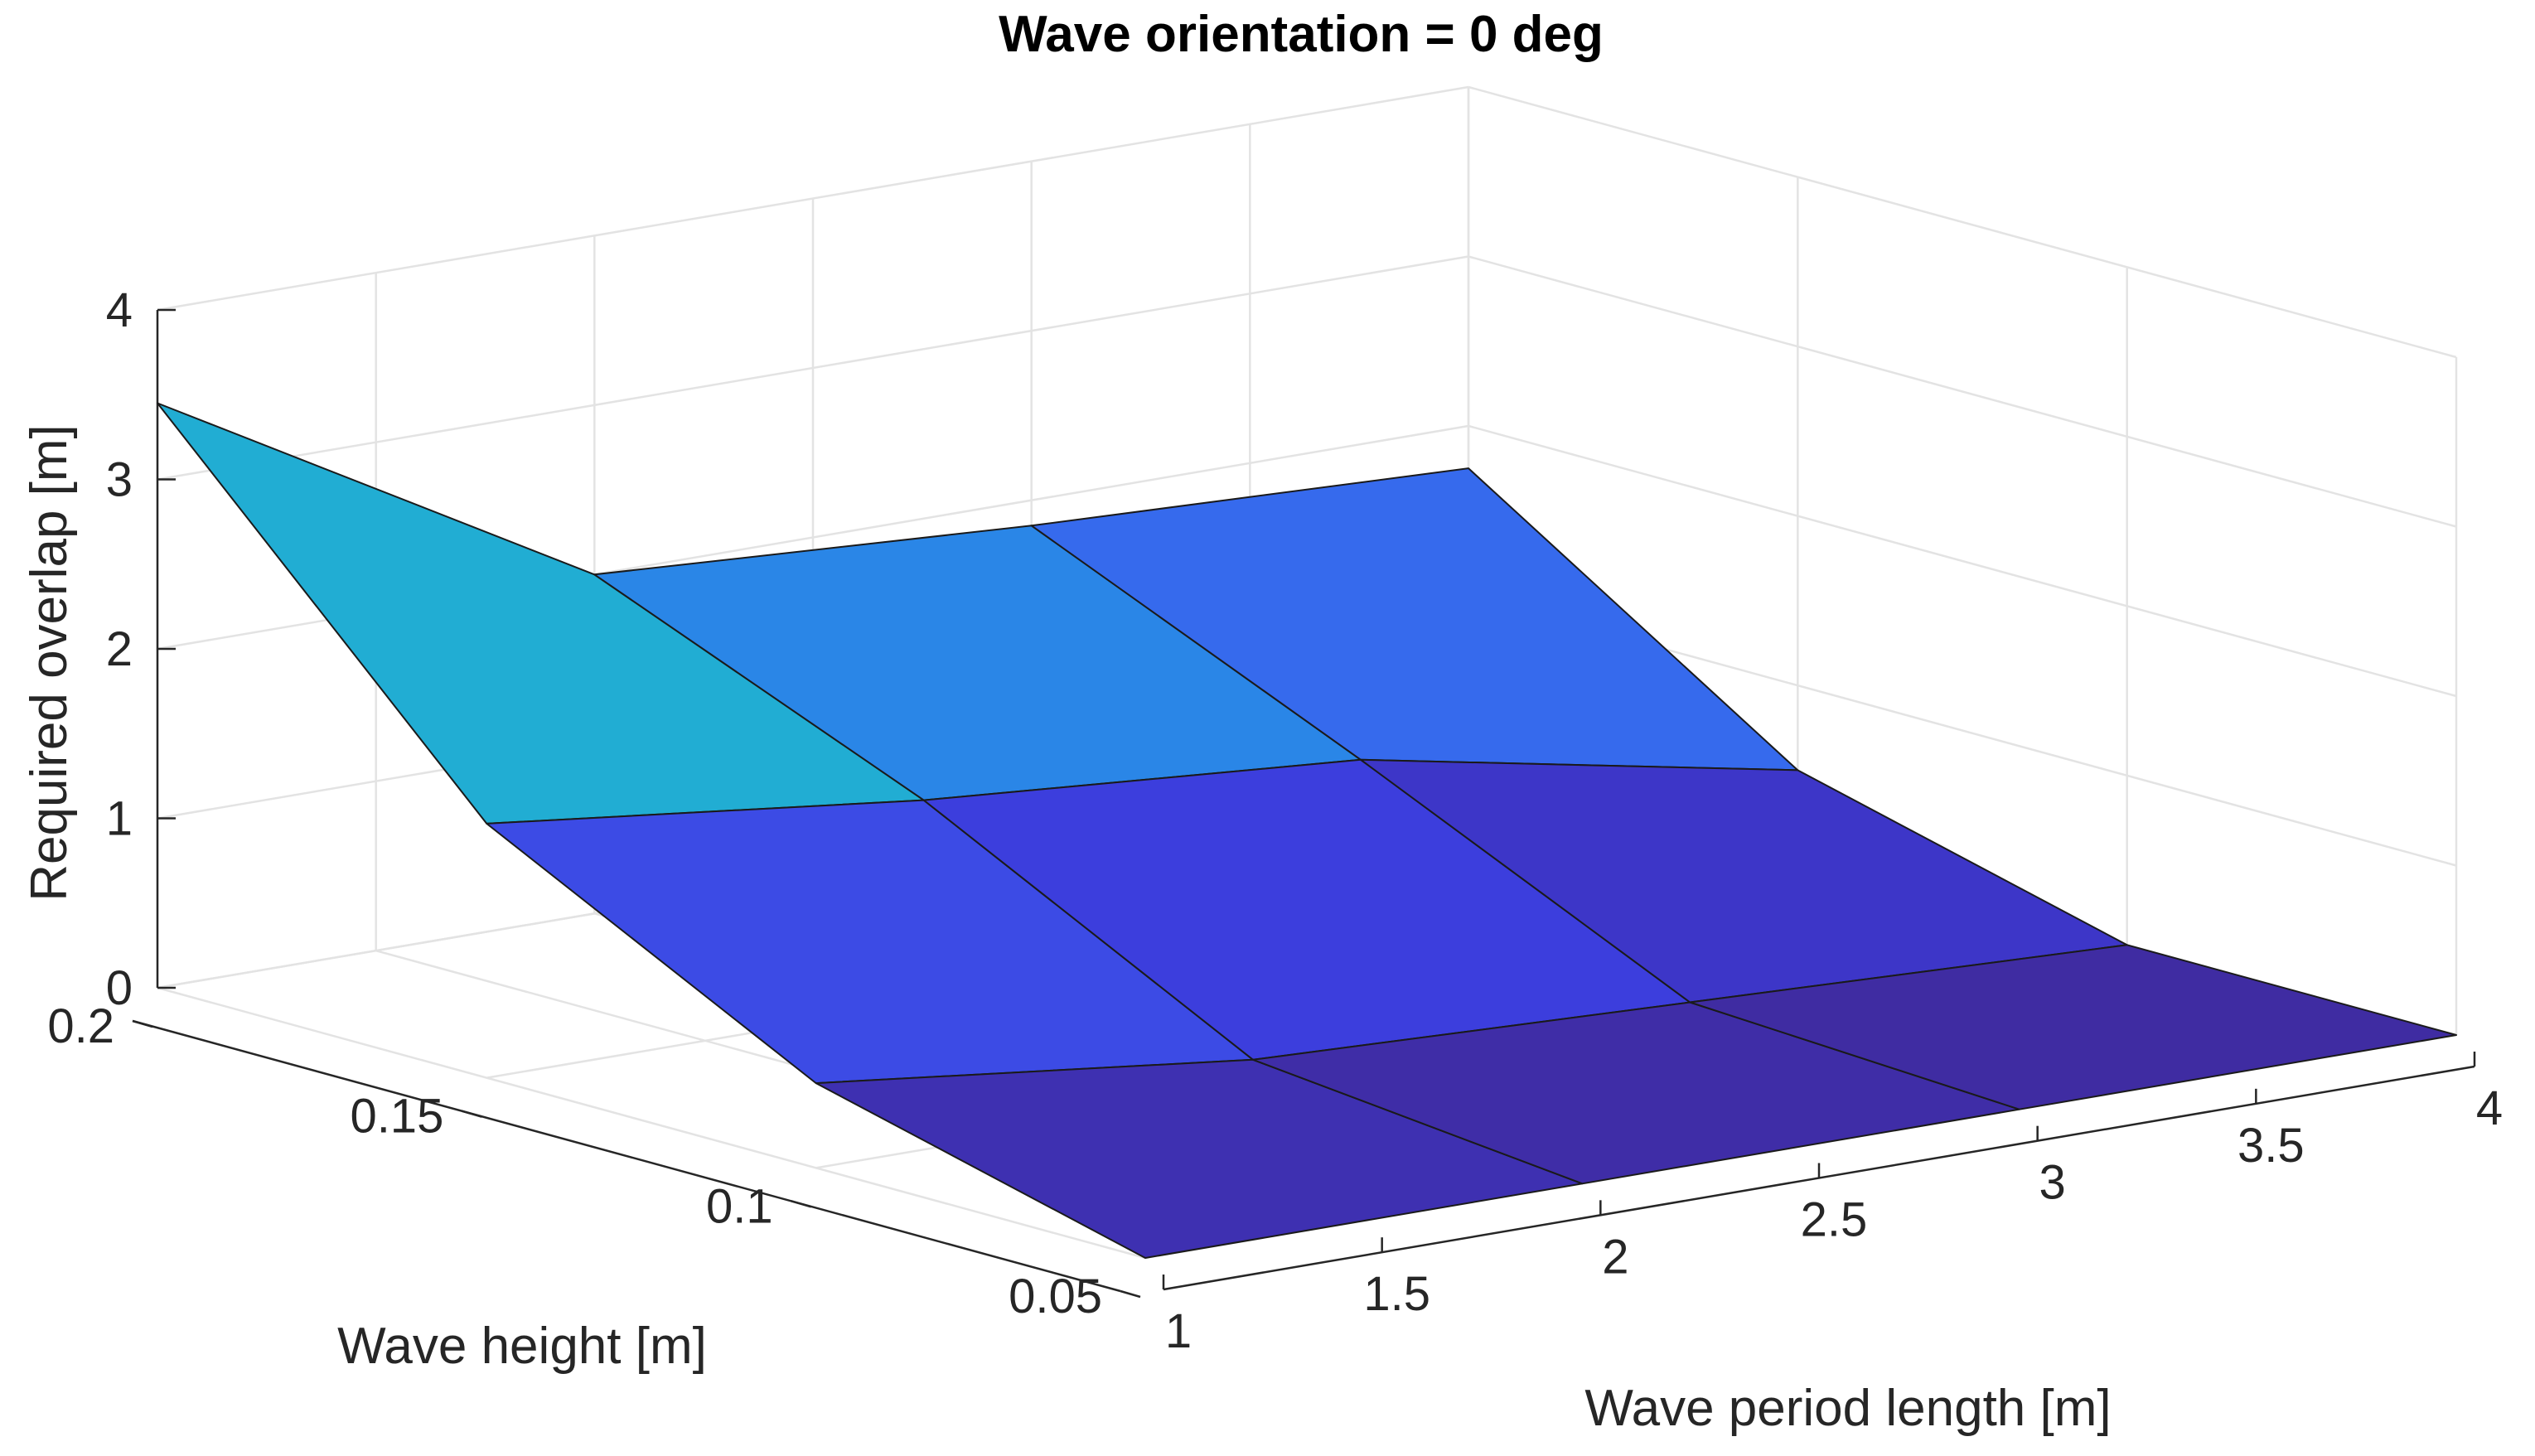 The width and height of the screenshot is (2535, 1456). I want to click on x-tick-label: 2, so click(1615, 1257).